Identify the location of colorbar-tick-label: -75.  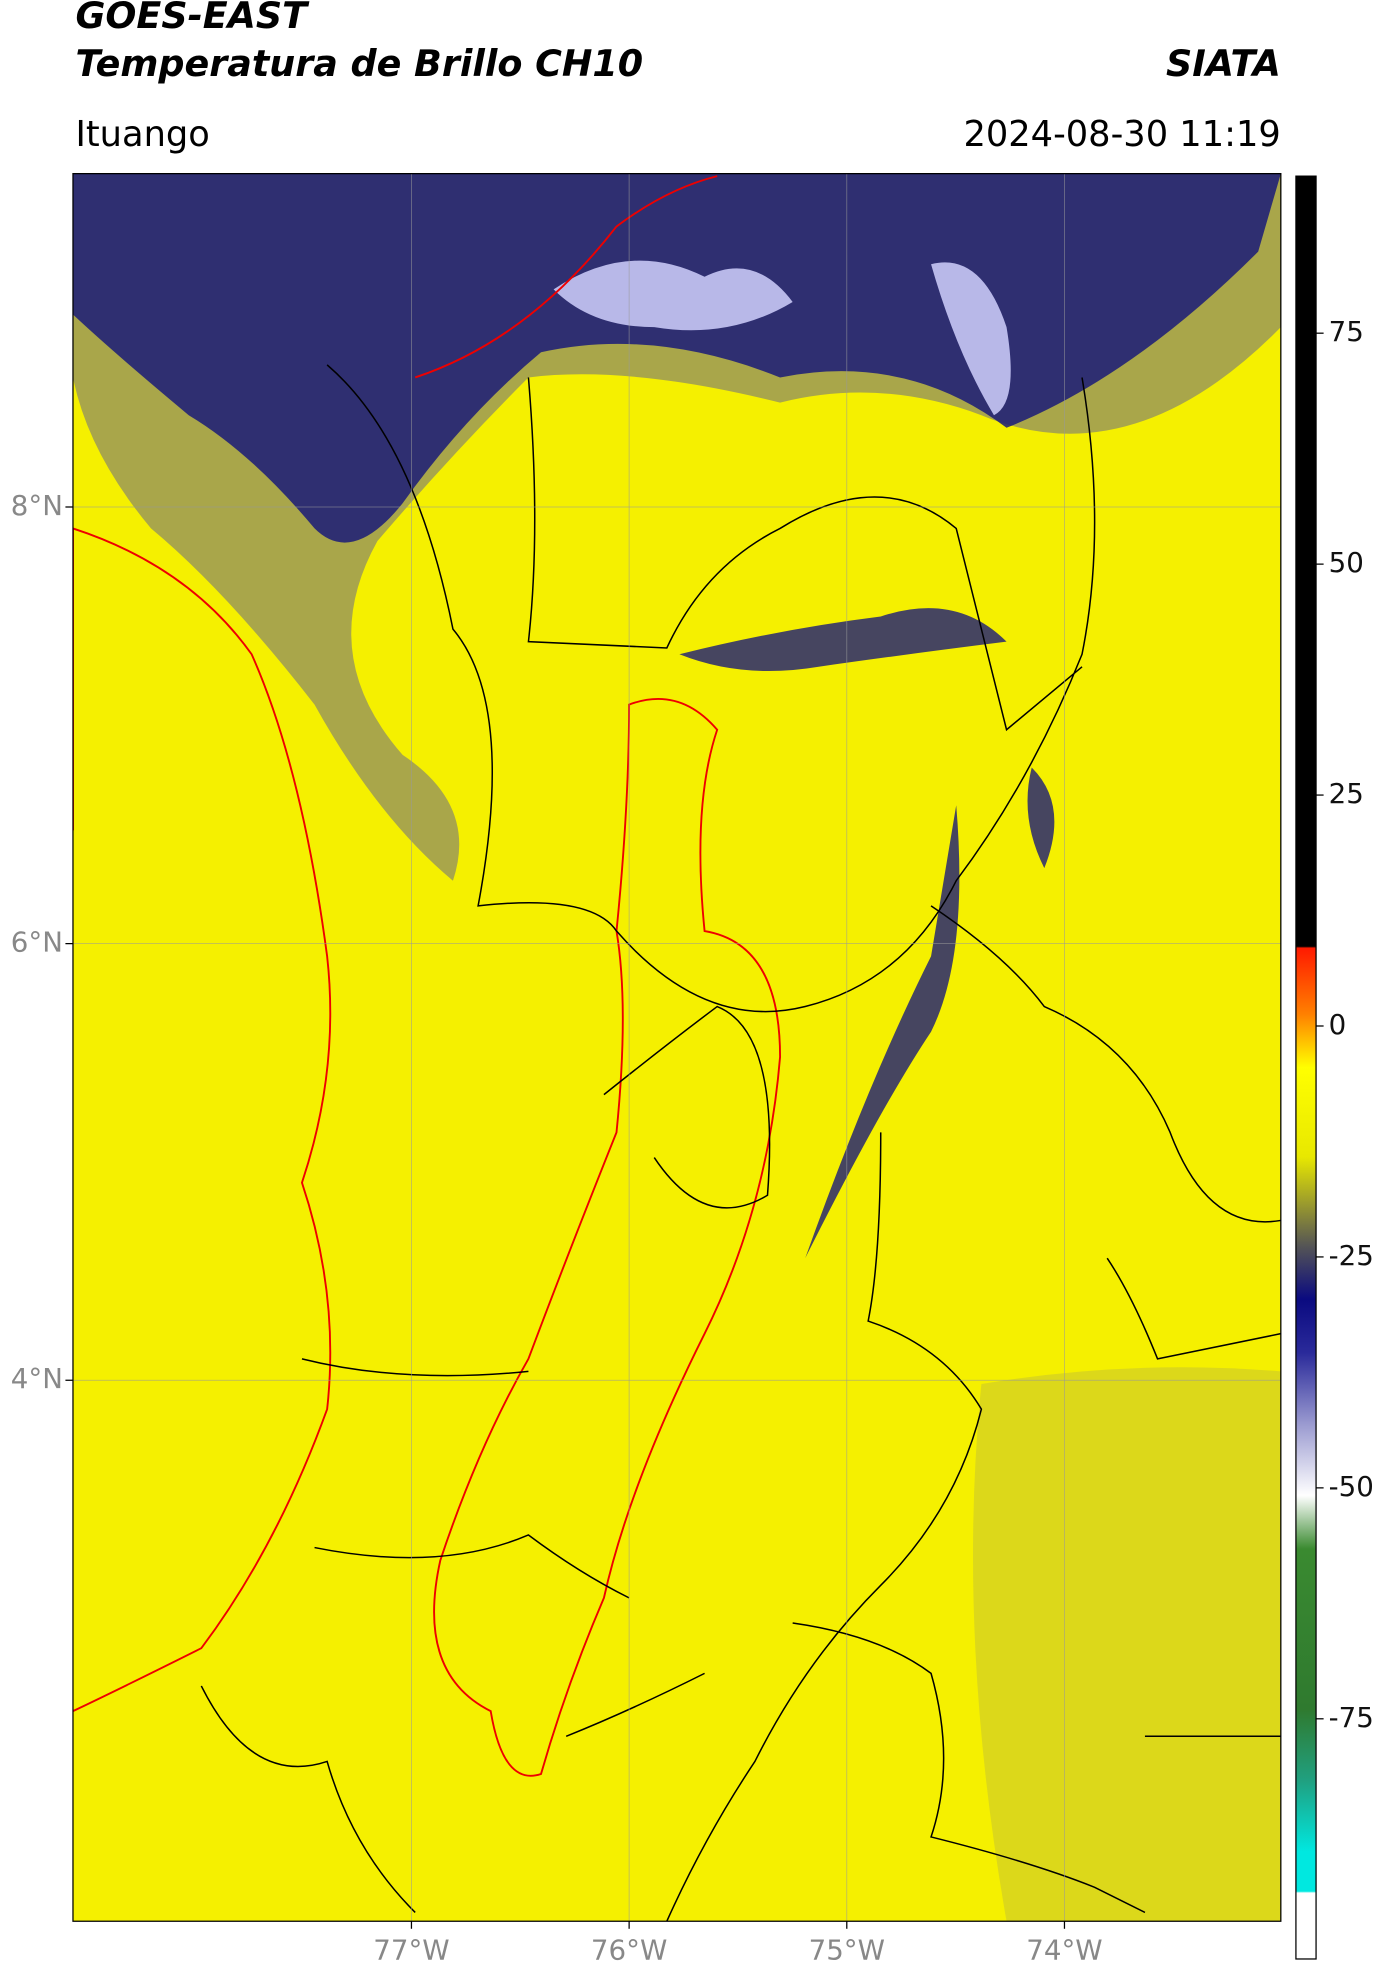
(1351, 1717).